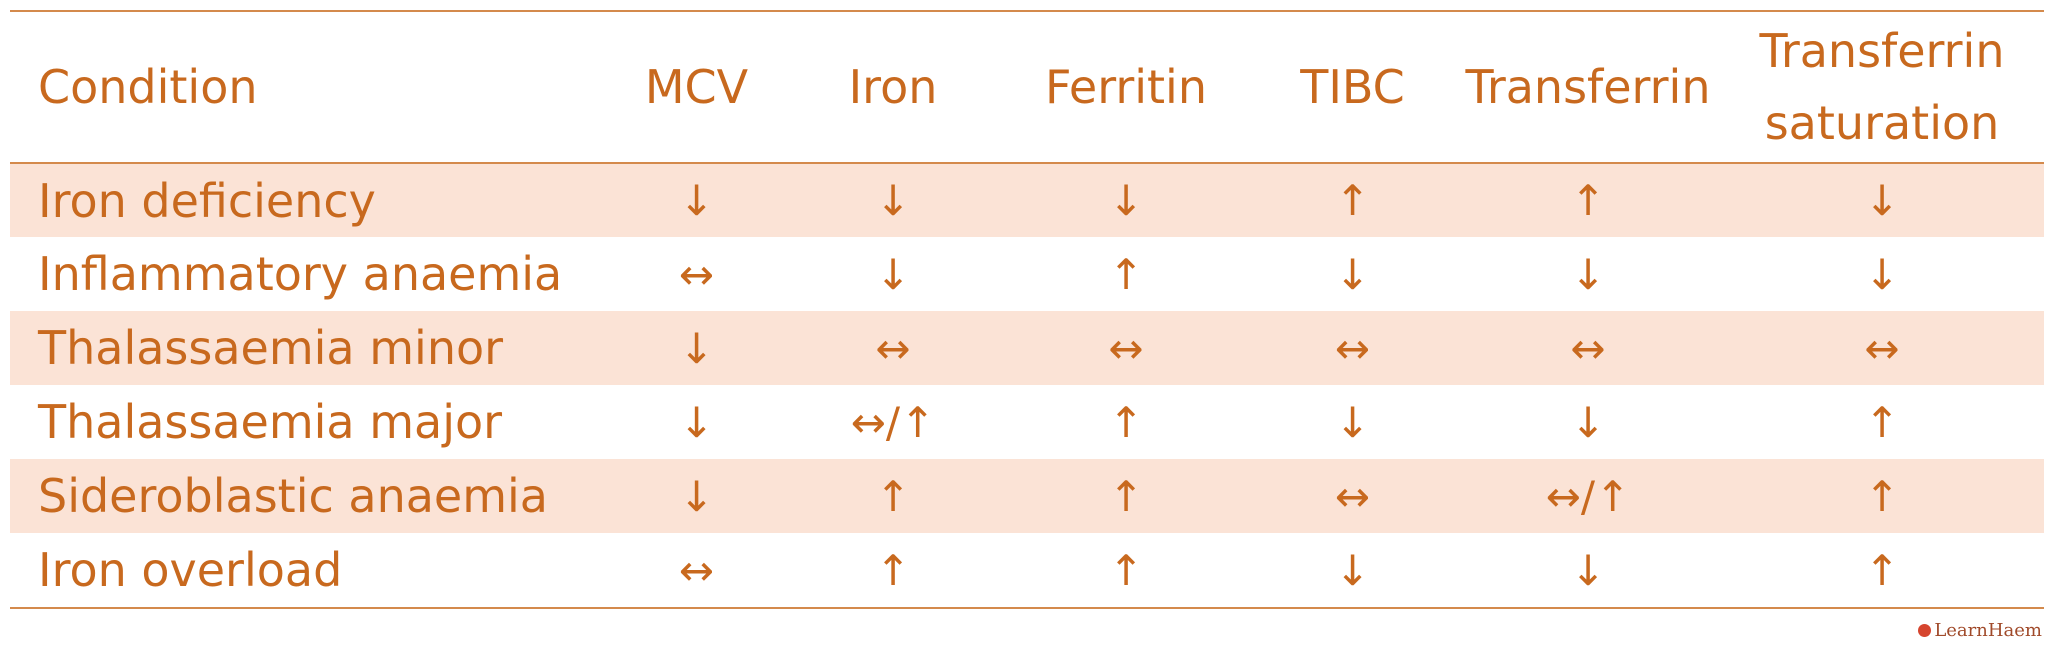 This screenshot has width=2048, height=648. What do you see at coordinates (696, 87) in the screenshot?
I see `header-mcv: MCV` at bounding box center [696, 87].